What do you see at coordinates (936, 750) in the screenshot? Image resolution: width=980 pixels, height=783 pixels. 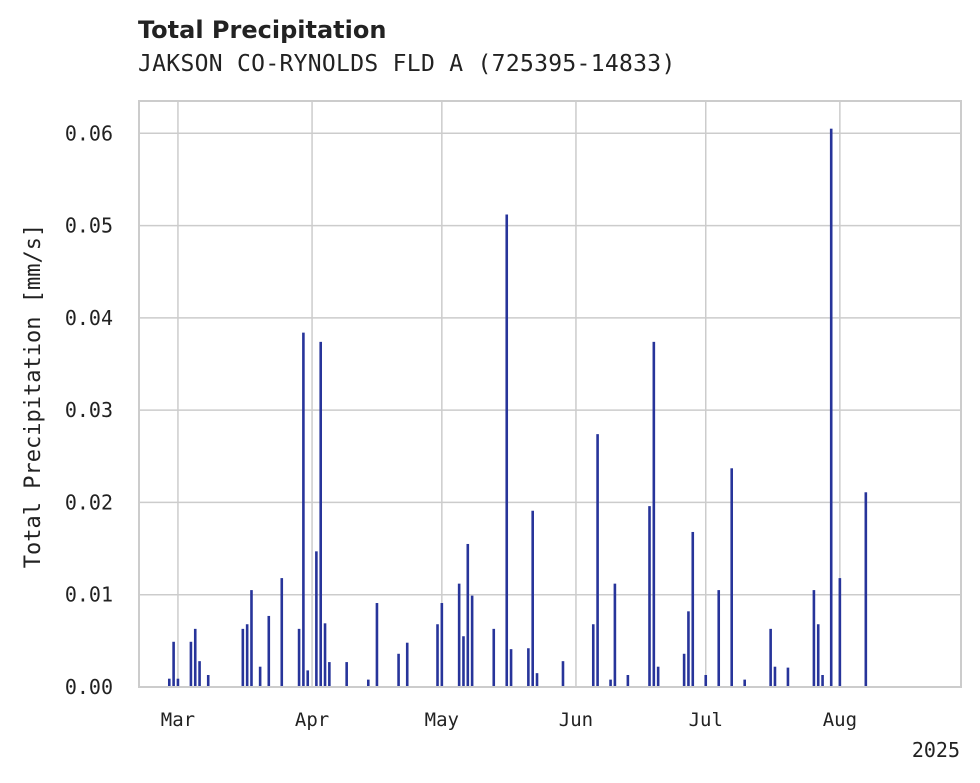 I see `x-axis-year-label: 2025` at bounding box center [936, 750].